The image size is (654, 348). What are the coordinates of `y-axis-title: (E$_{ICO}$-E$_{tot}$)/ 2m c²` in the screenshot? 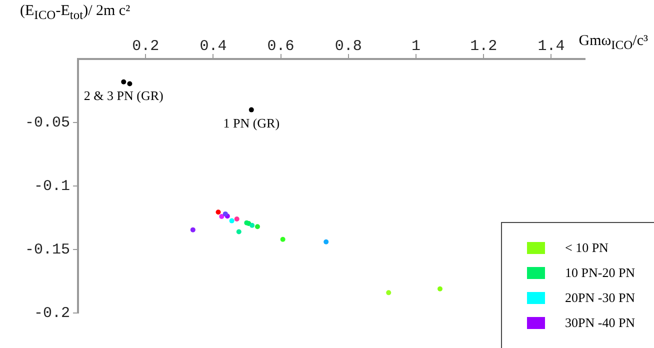 It's located at (75, 13).